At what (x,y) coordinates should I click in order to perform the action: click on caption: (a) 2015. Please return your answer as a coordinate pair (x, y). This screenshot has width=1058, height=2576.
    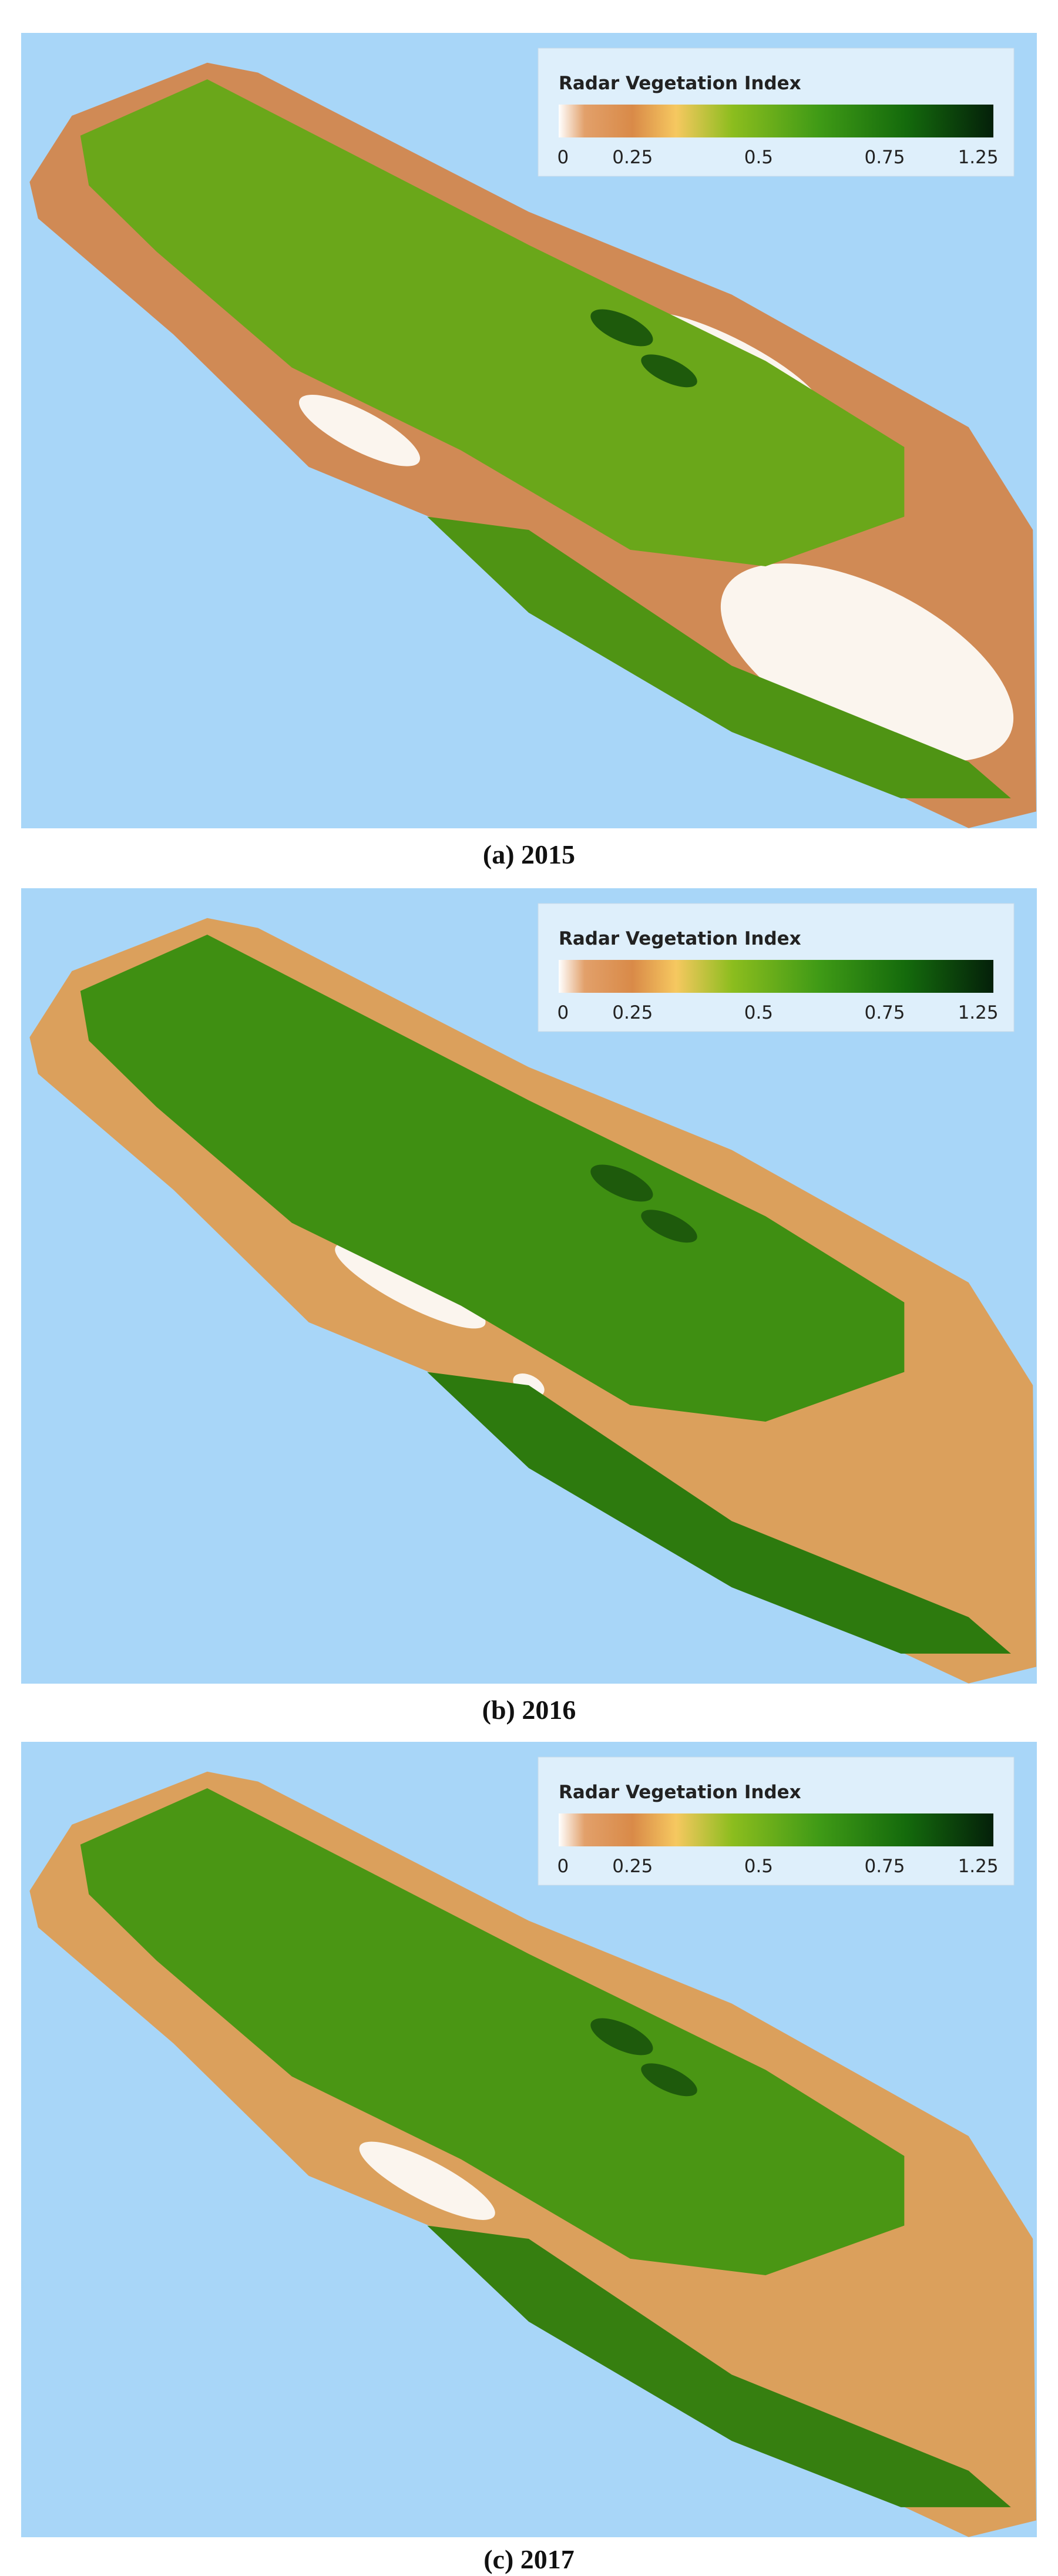
    Looking at the image, I should click on (529, 854).